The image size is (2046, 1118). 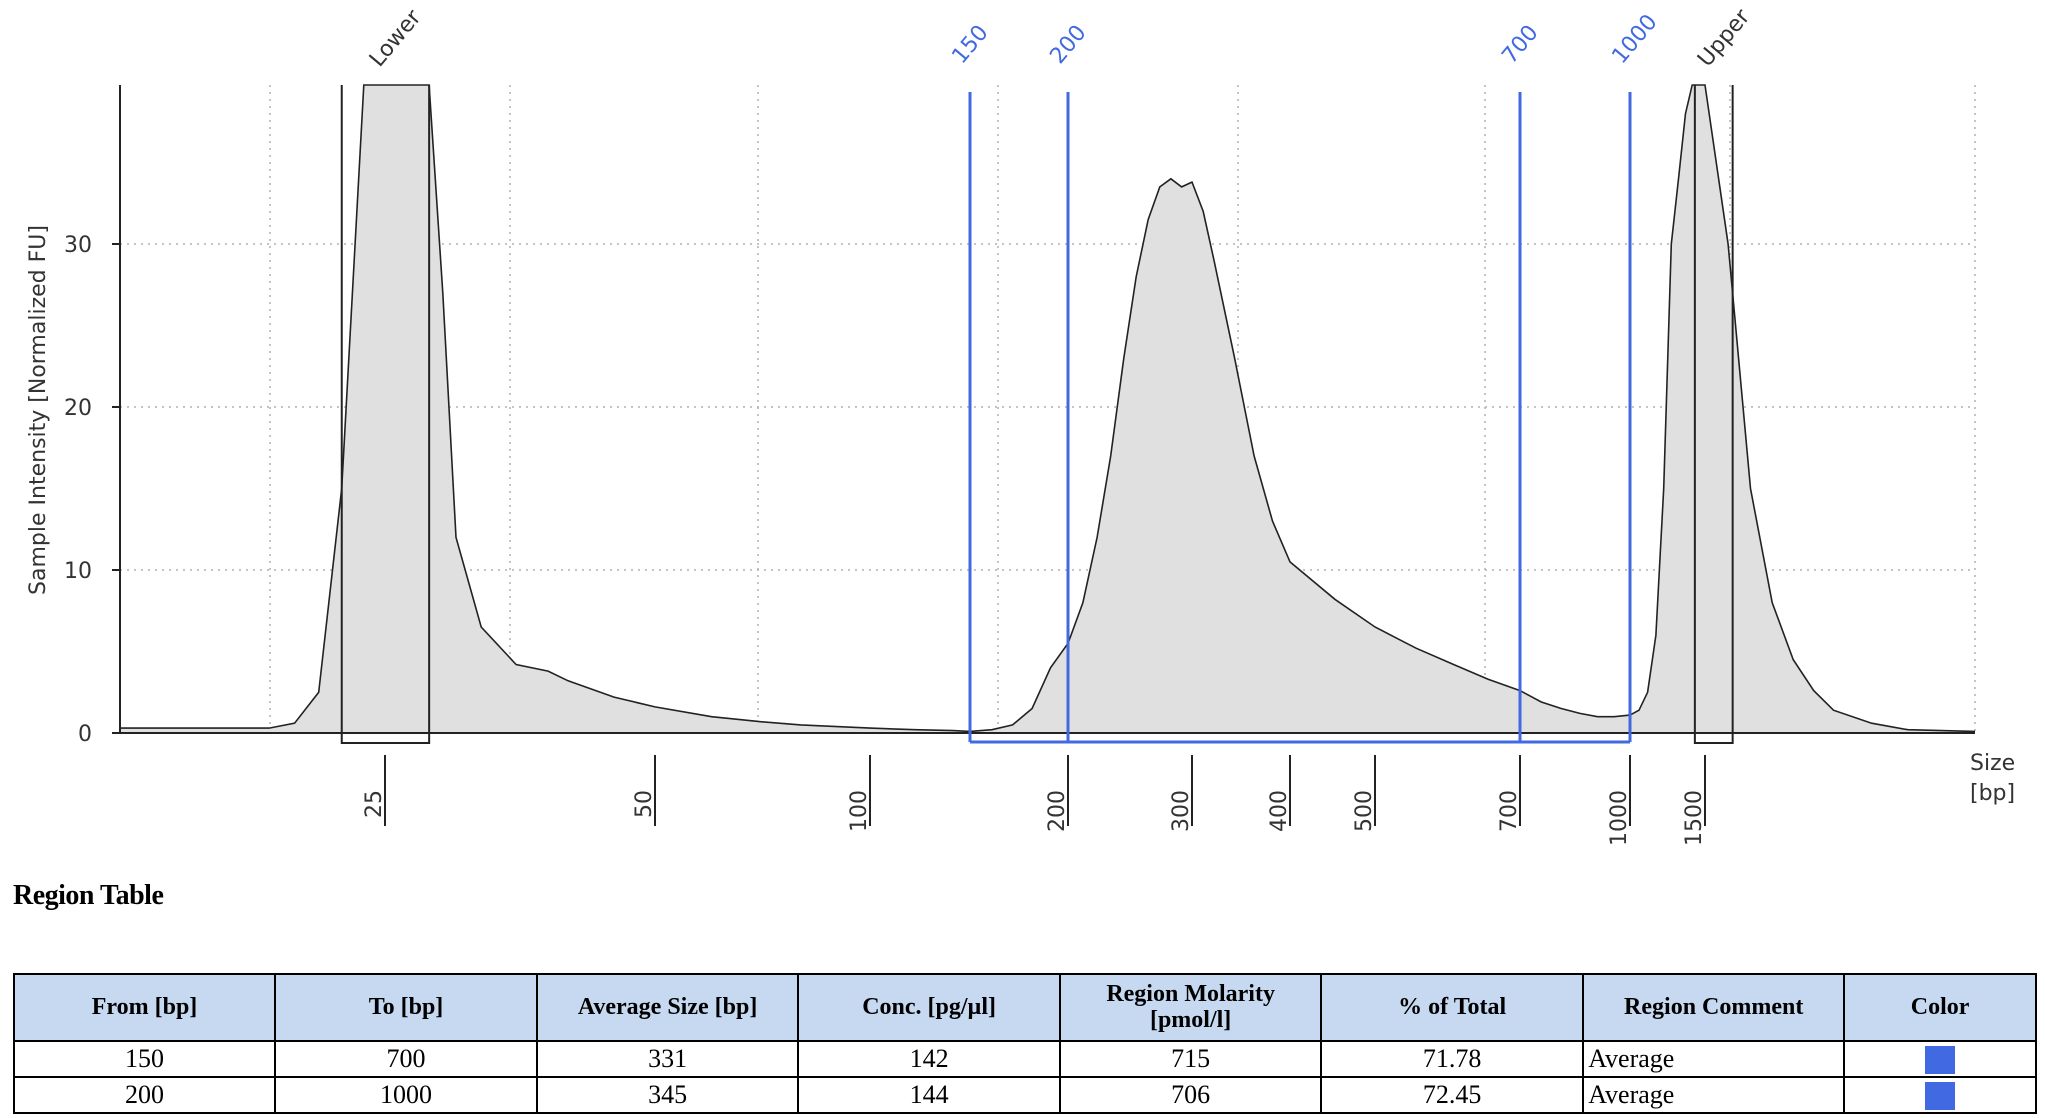 I want to click on x-axis-title: Size, so click(x=1992, y=763).